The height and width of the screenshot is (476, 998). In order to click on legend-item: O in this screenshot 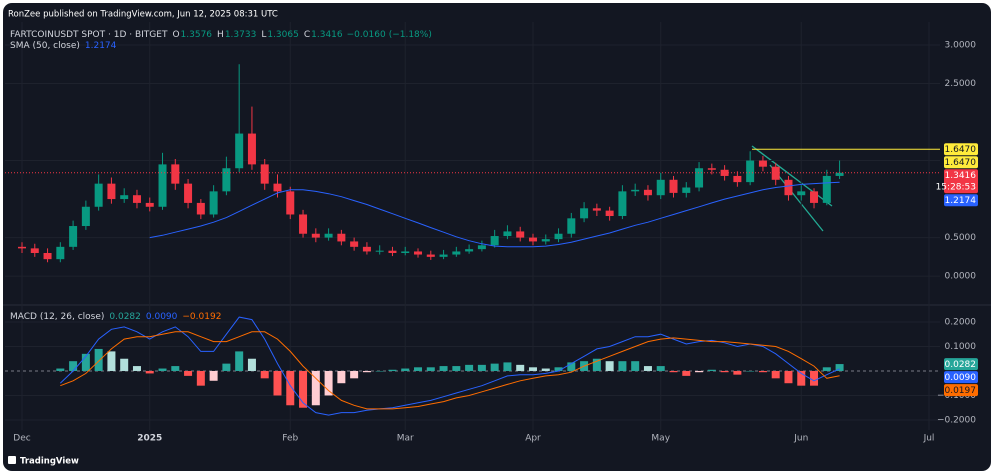, I will do `click(175, 35)`.